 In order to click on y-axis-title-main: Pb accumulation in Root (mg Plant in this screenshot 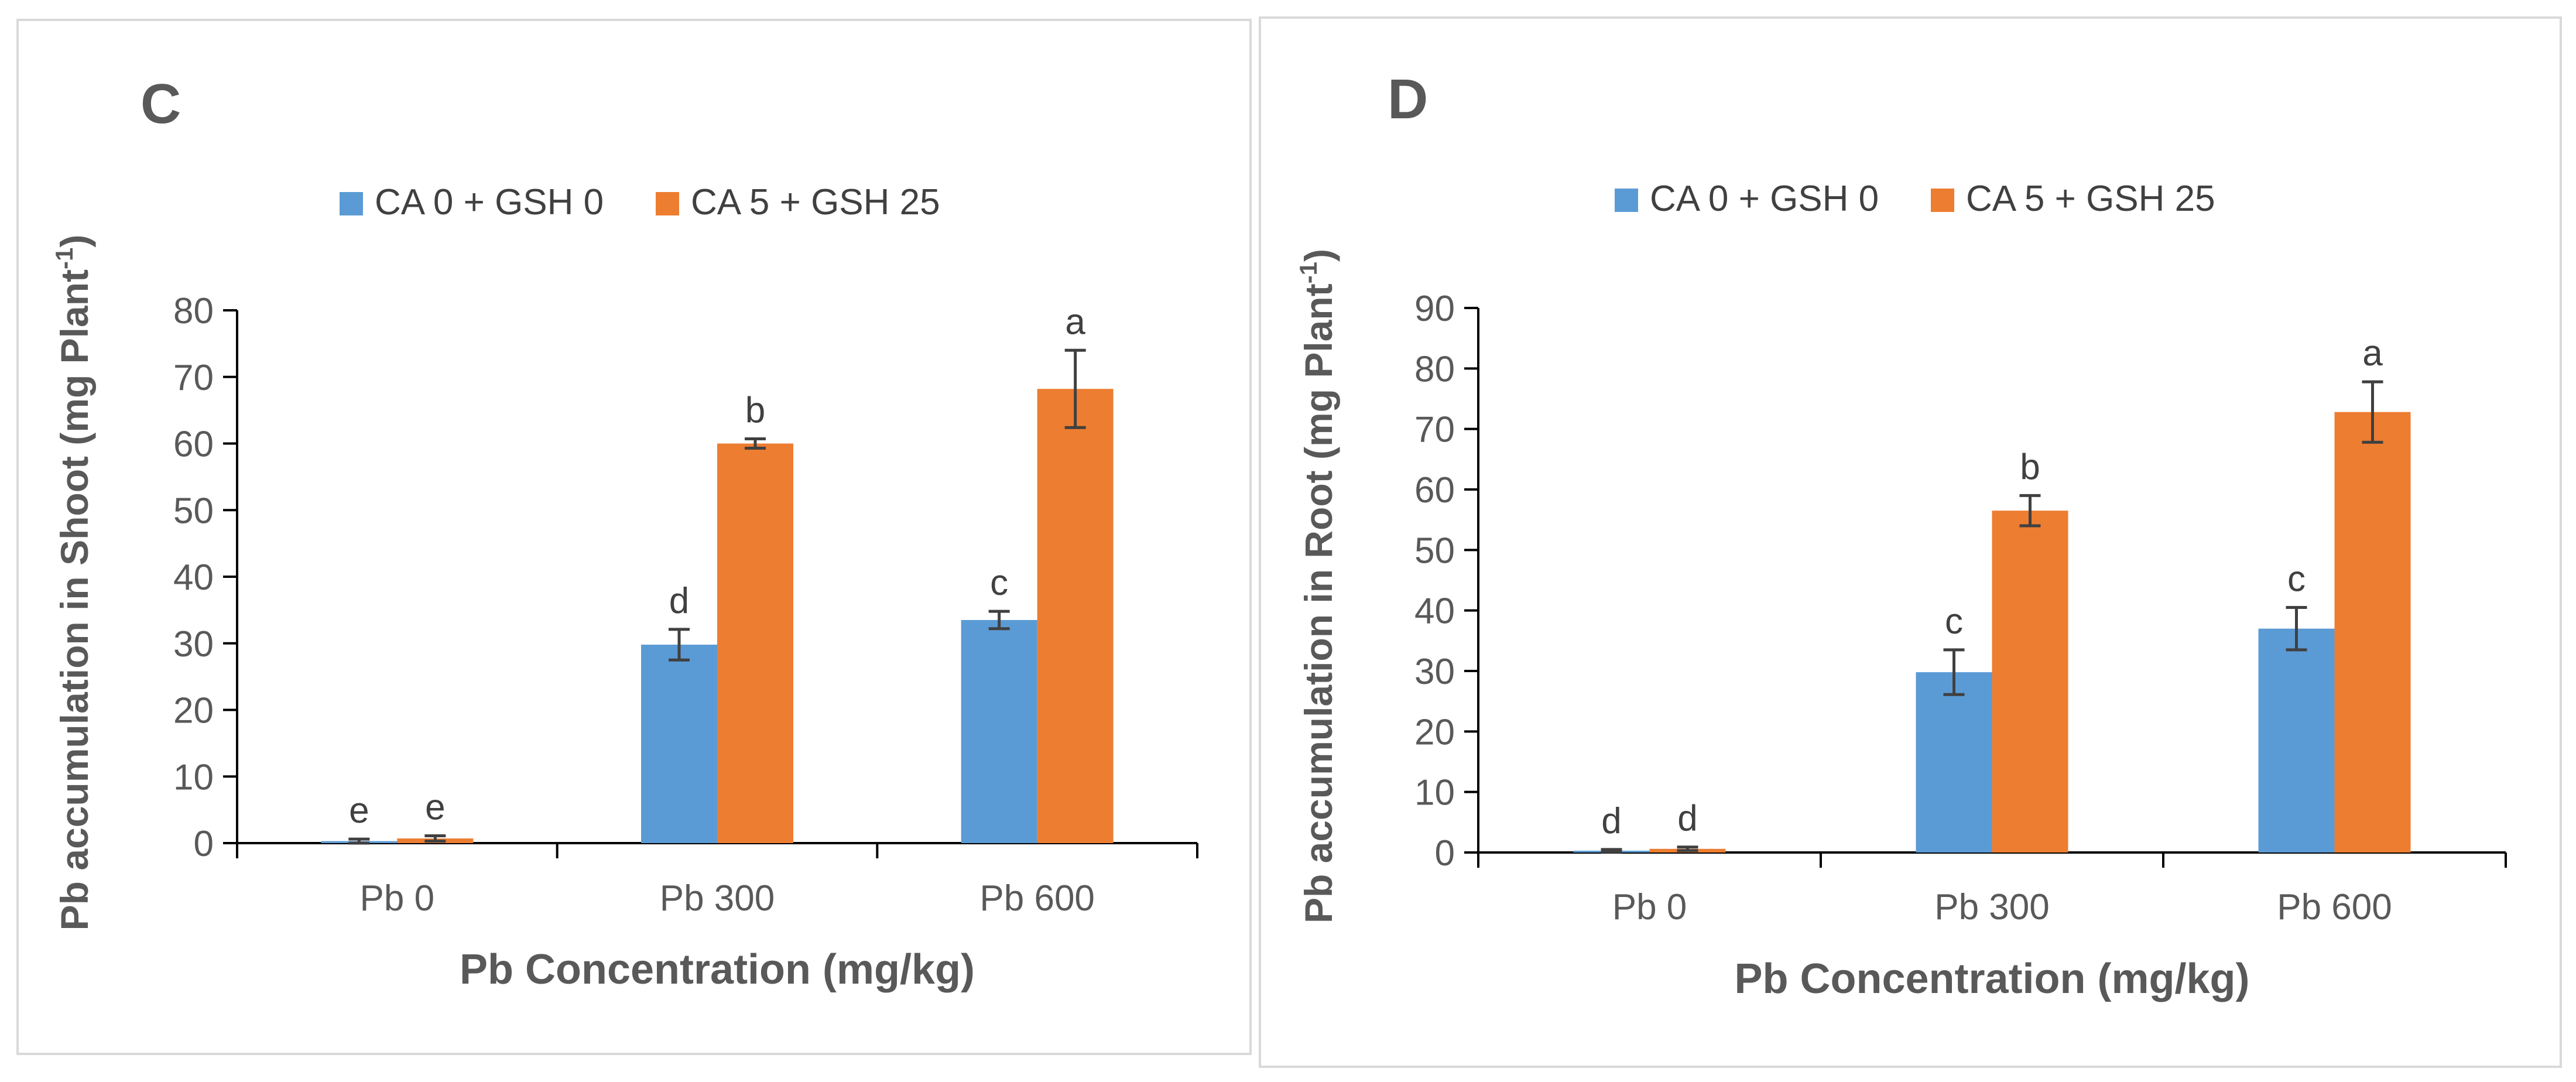, I will do `click(1318, 603)`.